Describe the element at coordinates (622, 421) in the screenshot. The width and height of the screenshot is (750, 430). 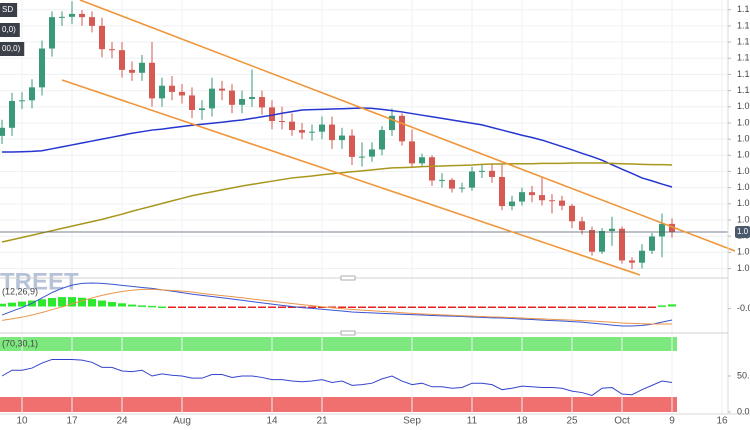
I see `x-tick-label: Oct` at that location.